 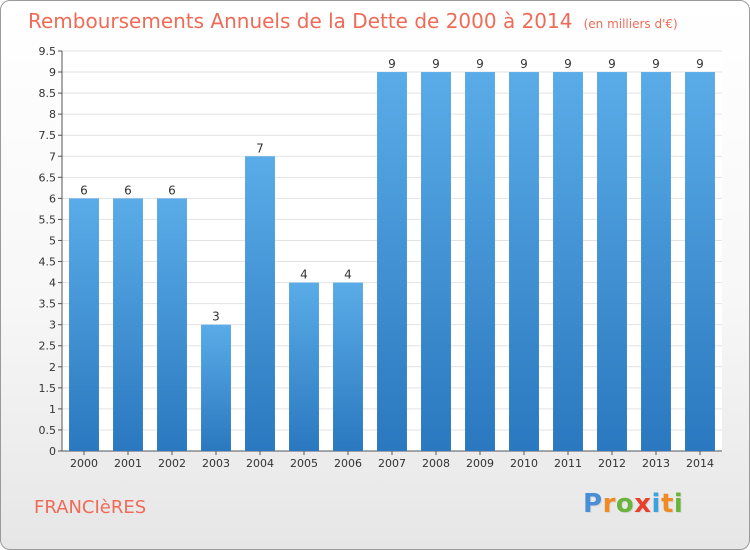 I want to click on y-tick-label: 8, so click(x=52, y=114).